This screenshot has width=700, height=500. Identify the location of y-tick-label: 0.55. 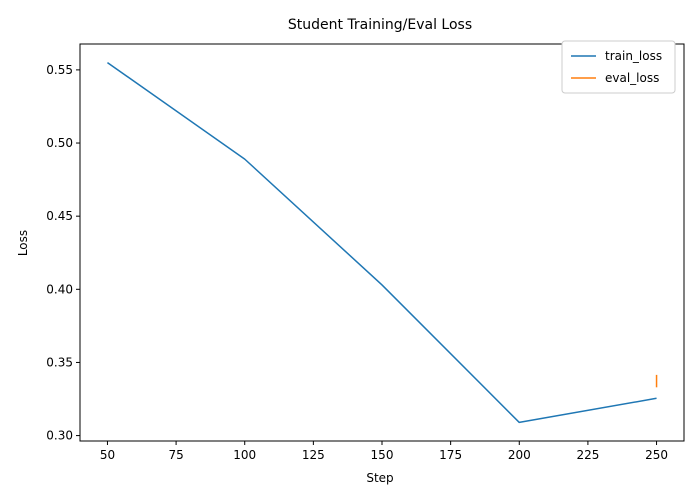
(59, 70).